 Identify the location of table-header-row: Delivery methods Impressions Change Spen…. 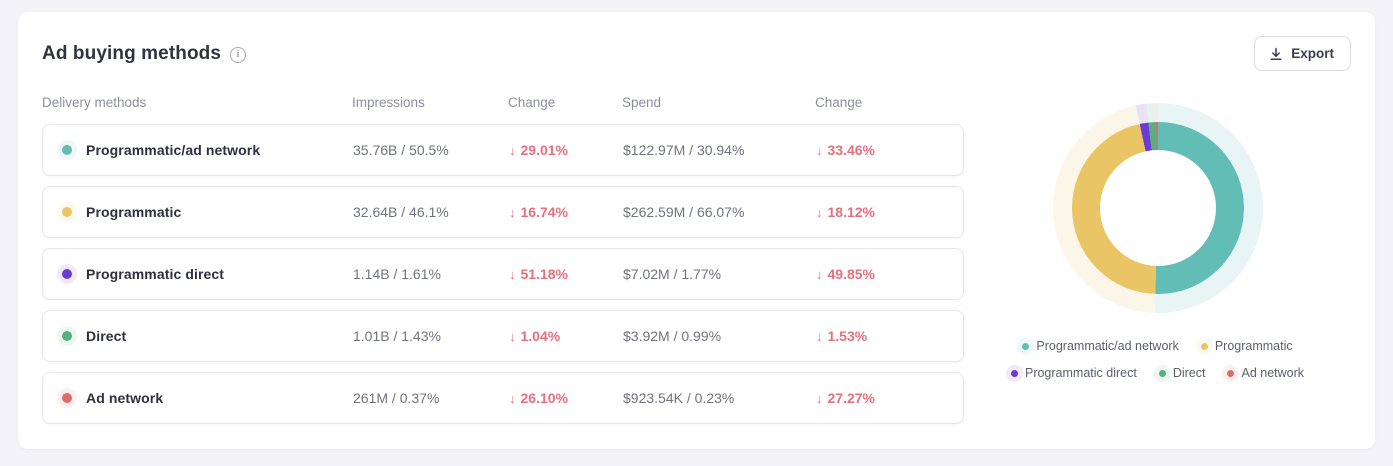
(503, 102).